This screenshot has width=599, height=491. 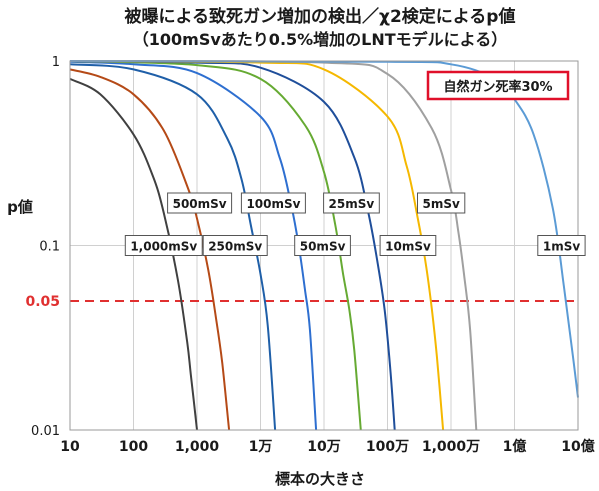 I want to click on x-tick-label: 1億, so click(x=515, y=446).